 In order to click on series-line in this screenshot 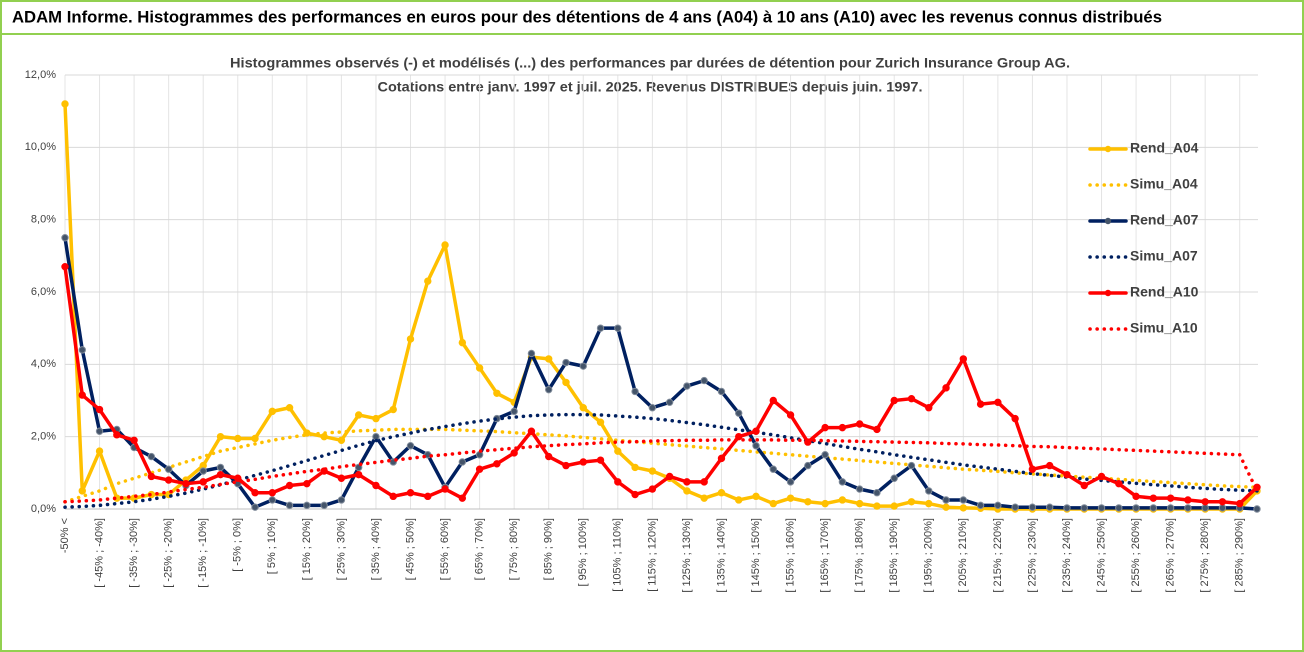, I will do `click(661, 460)`.